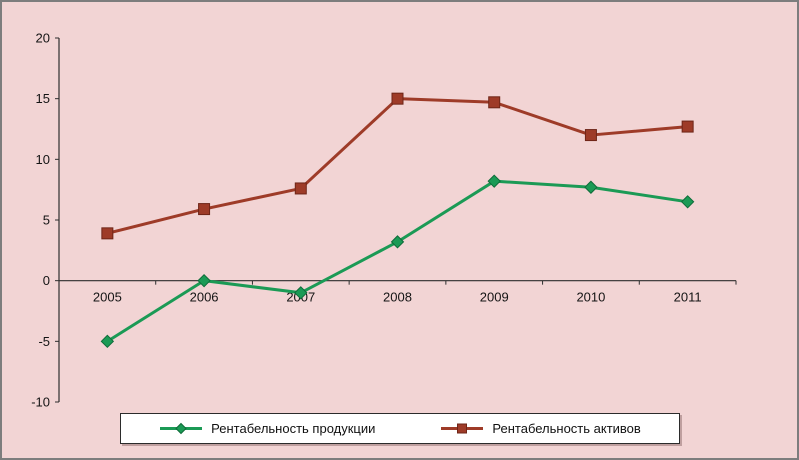  I want to click on svg-text: 15, so click(43, 98).